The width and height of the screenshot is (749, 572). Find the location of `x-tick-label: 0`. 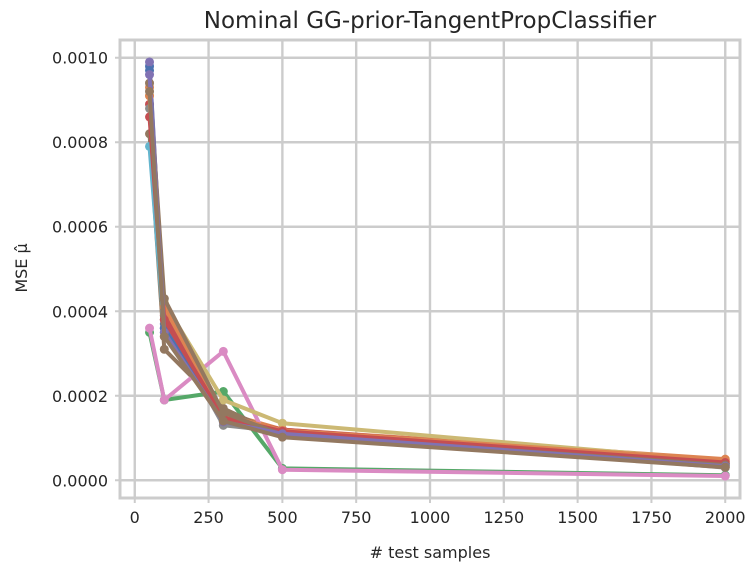

x-tick-label: 0 is located at coordinates (135, 517).